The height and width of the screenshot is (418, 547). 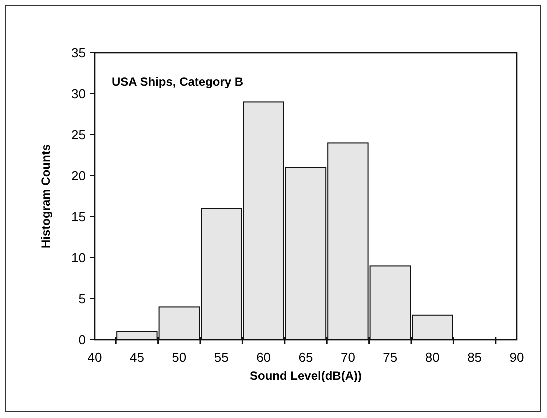 I want to click on y-tick-label: 35, so click(x=79, y=53).